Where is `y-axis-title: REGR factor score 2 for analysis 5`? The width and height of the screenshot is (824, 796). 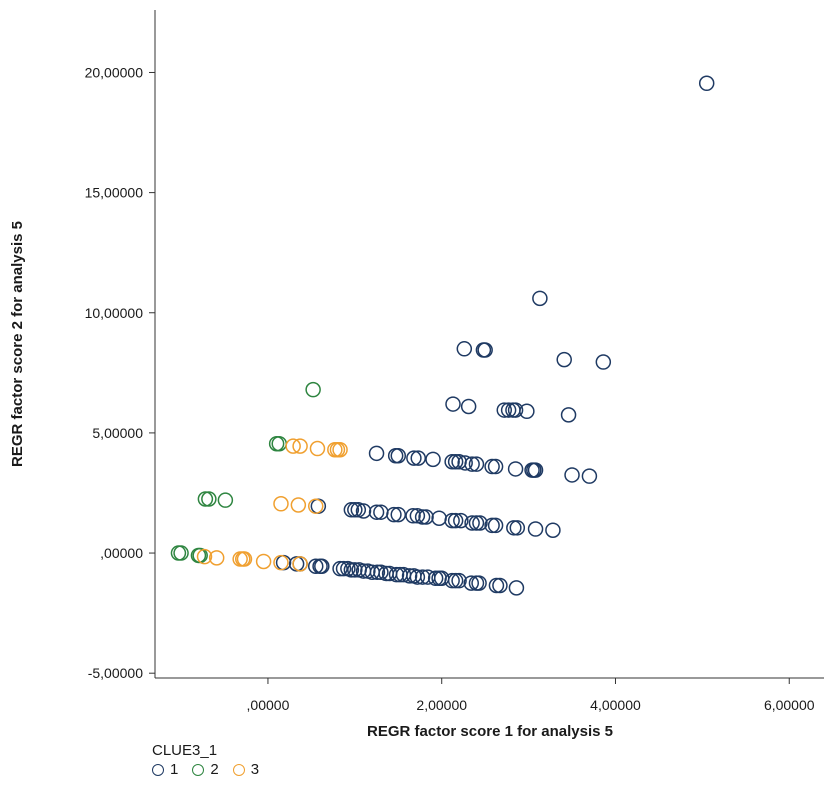 y-axis-title: REGR factor score 2 for analysis 5 is located at coordinates (17, 344).